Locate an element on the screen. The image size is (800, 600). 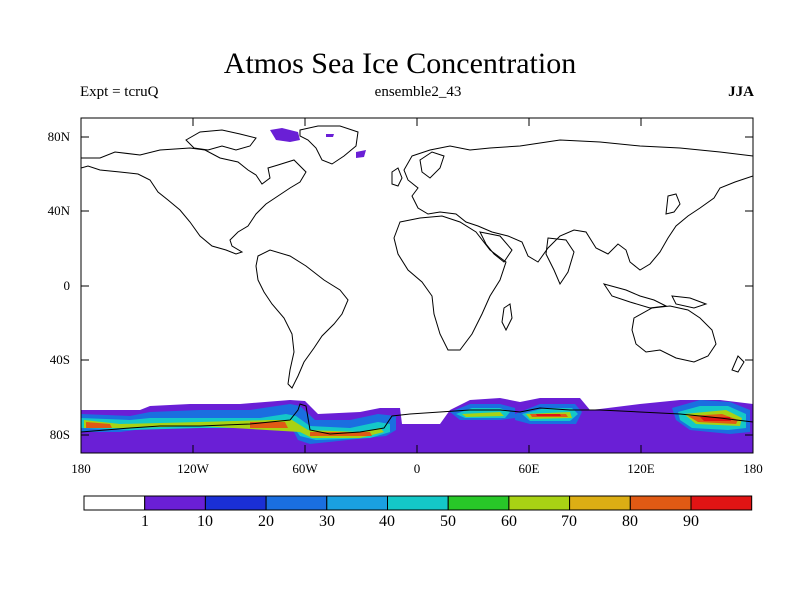
experiment-label: Expt = tcruQ is located at coordinates (119, 92).